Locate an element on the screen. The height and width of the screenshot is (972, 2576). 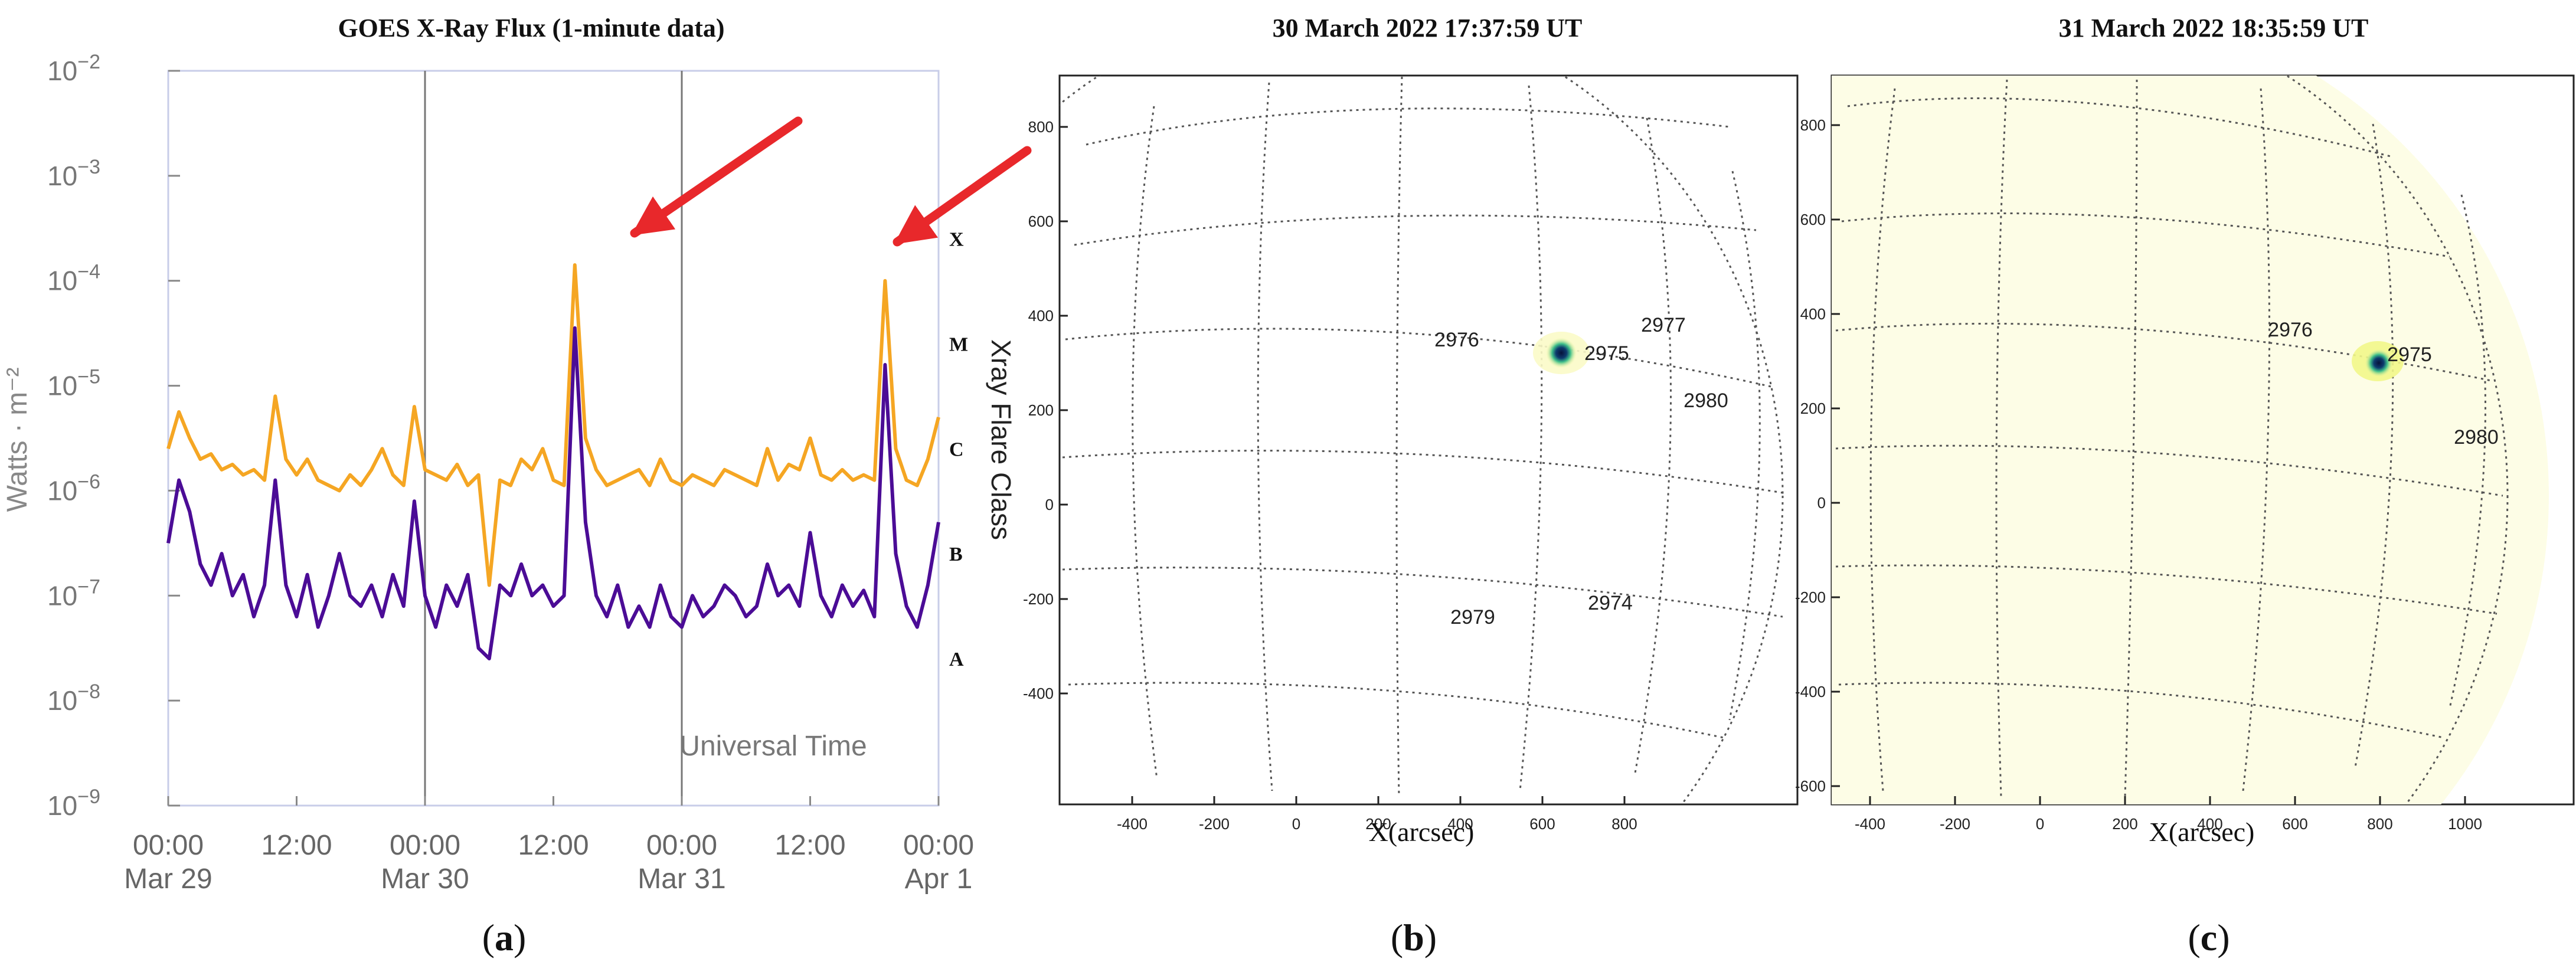
x-tick-date-label: Mar 31 is located at coordinates (681, 879).